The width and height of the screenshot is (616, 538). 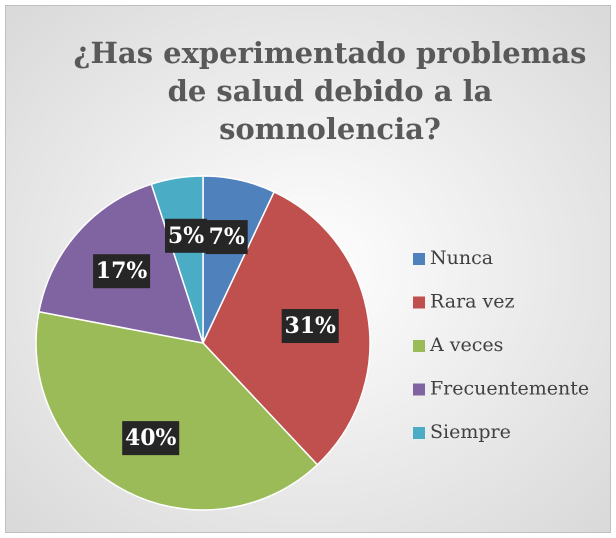 What do you see at coordinates (330, 129) in the screenshot?
I see `chart-title: somnolencia?` at bounding box center [330, 129].